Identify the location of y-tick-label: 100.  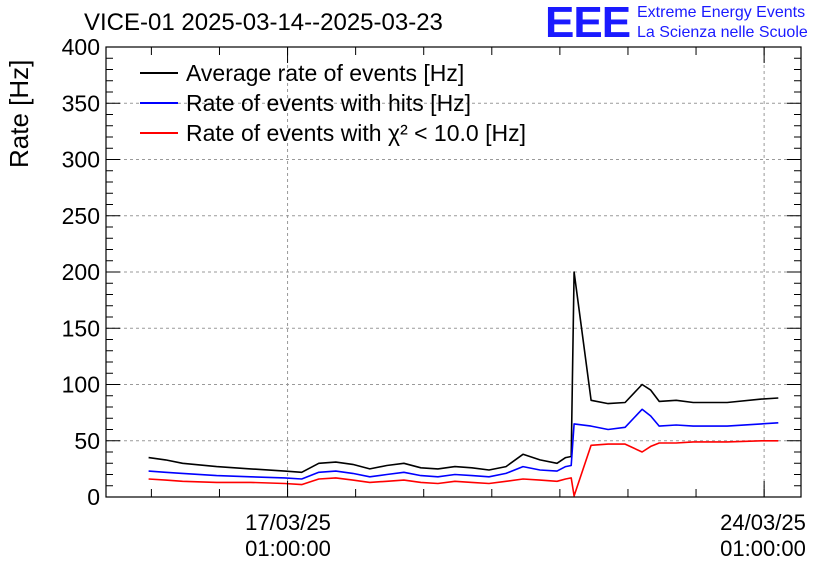
(81, 385).